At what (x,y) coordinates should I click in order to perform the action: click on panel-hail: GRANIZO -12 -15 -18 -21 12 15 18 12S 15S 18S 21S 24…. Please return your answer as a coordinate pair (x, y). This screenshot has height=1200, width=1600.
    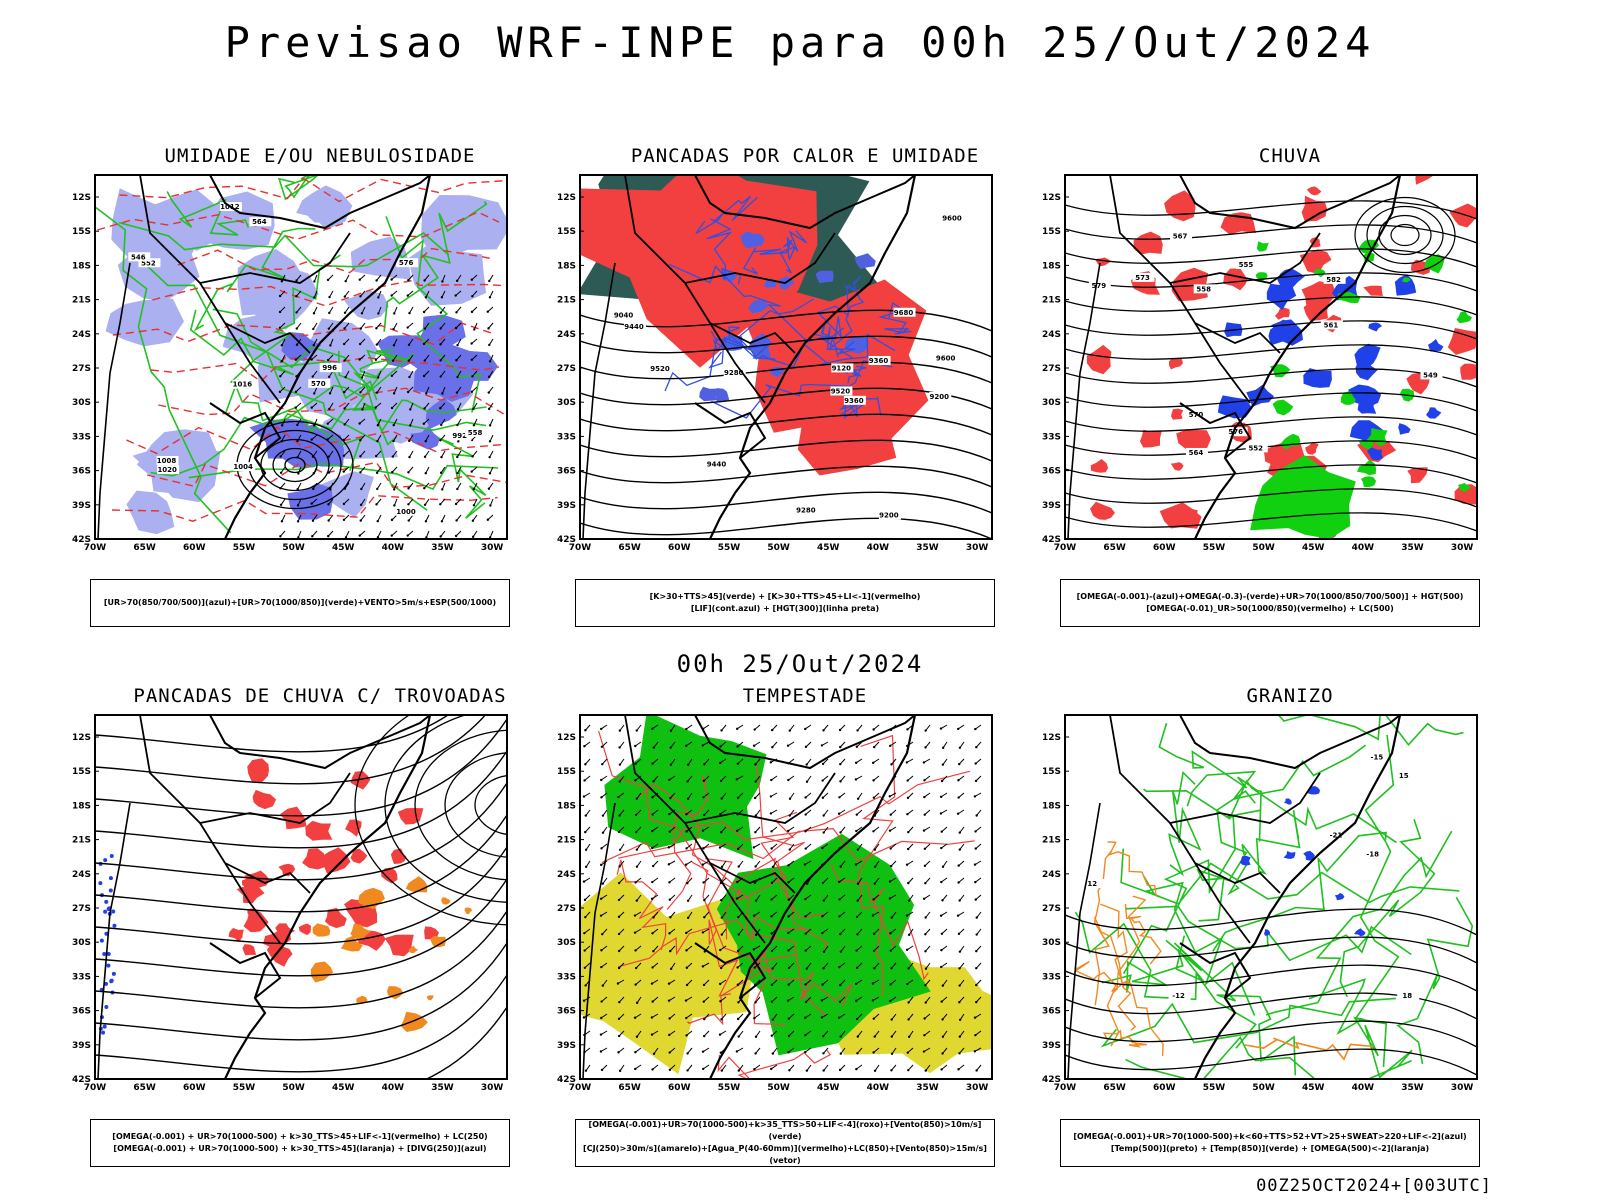
    Looking at the image, I should click on (1270, 926).